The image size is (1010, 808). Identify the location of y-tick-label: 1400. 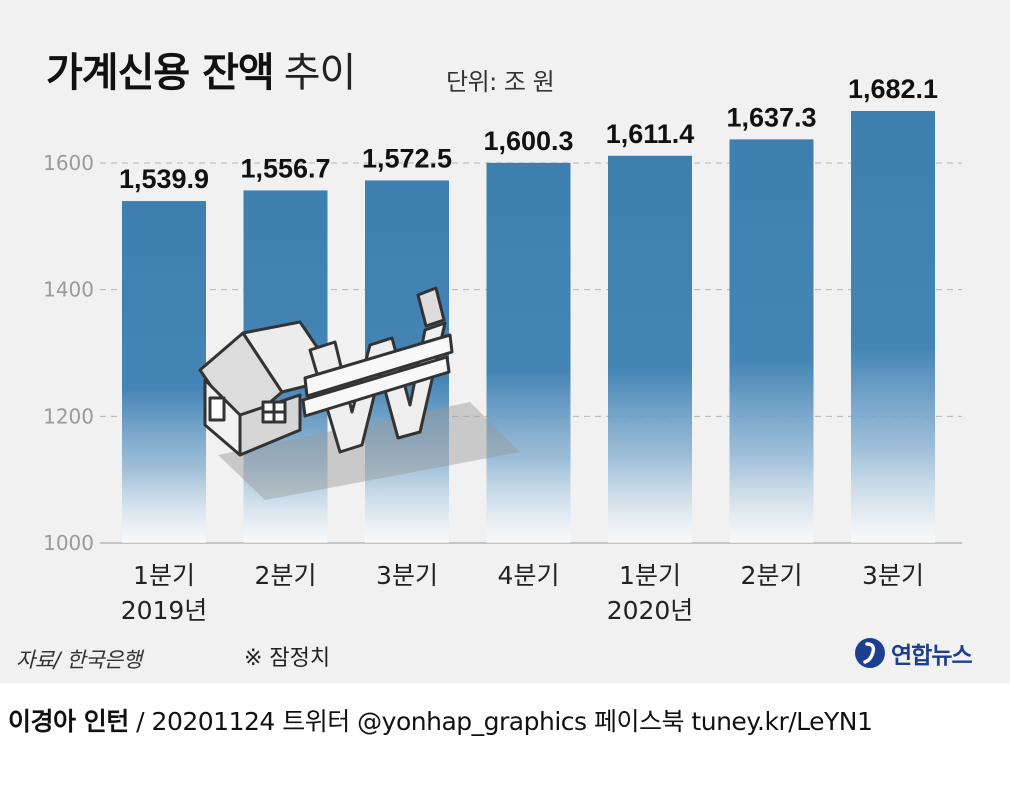
(68, 290).